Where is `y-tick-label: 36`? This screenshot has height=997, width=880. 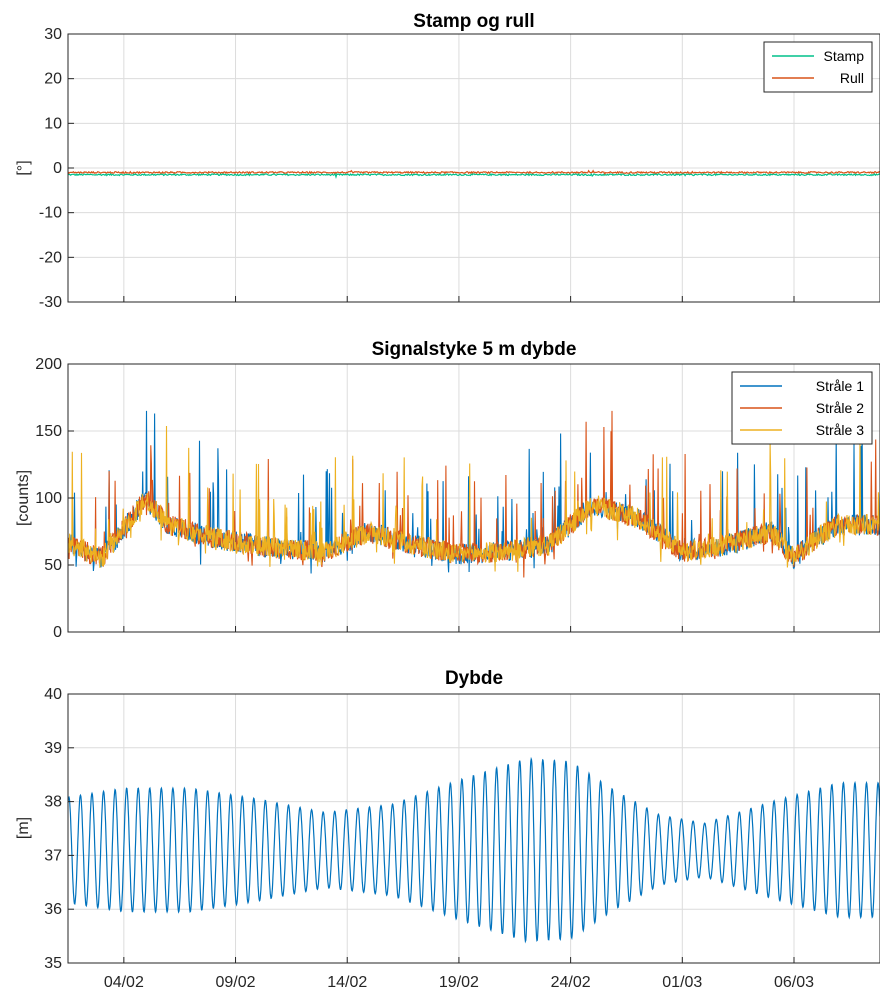 y-tick-label: 36 is located at coordinates (53, 909).